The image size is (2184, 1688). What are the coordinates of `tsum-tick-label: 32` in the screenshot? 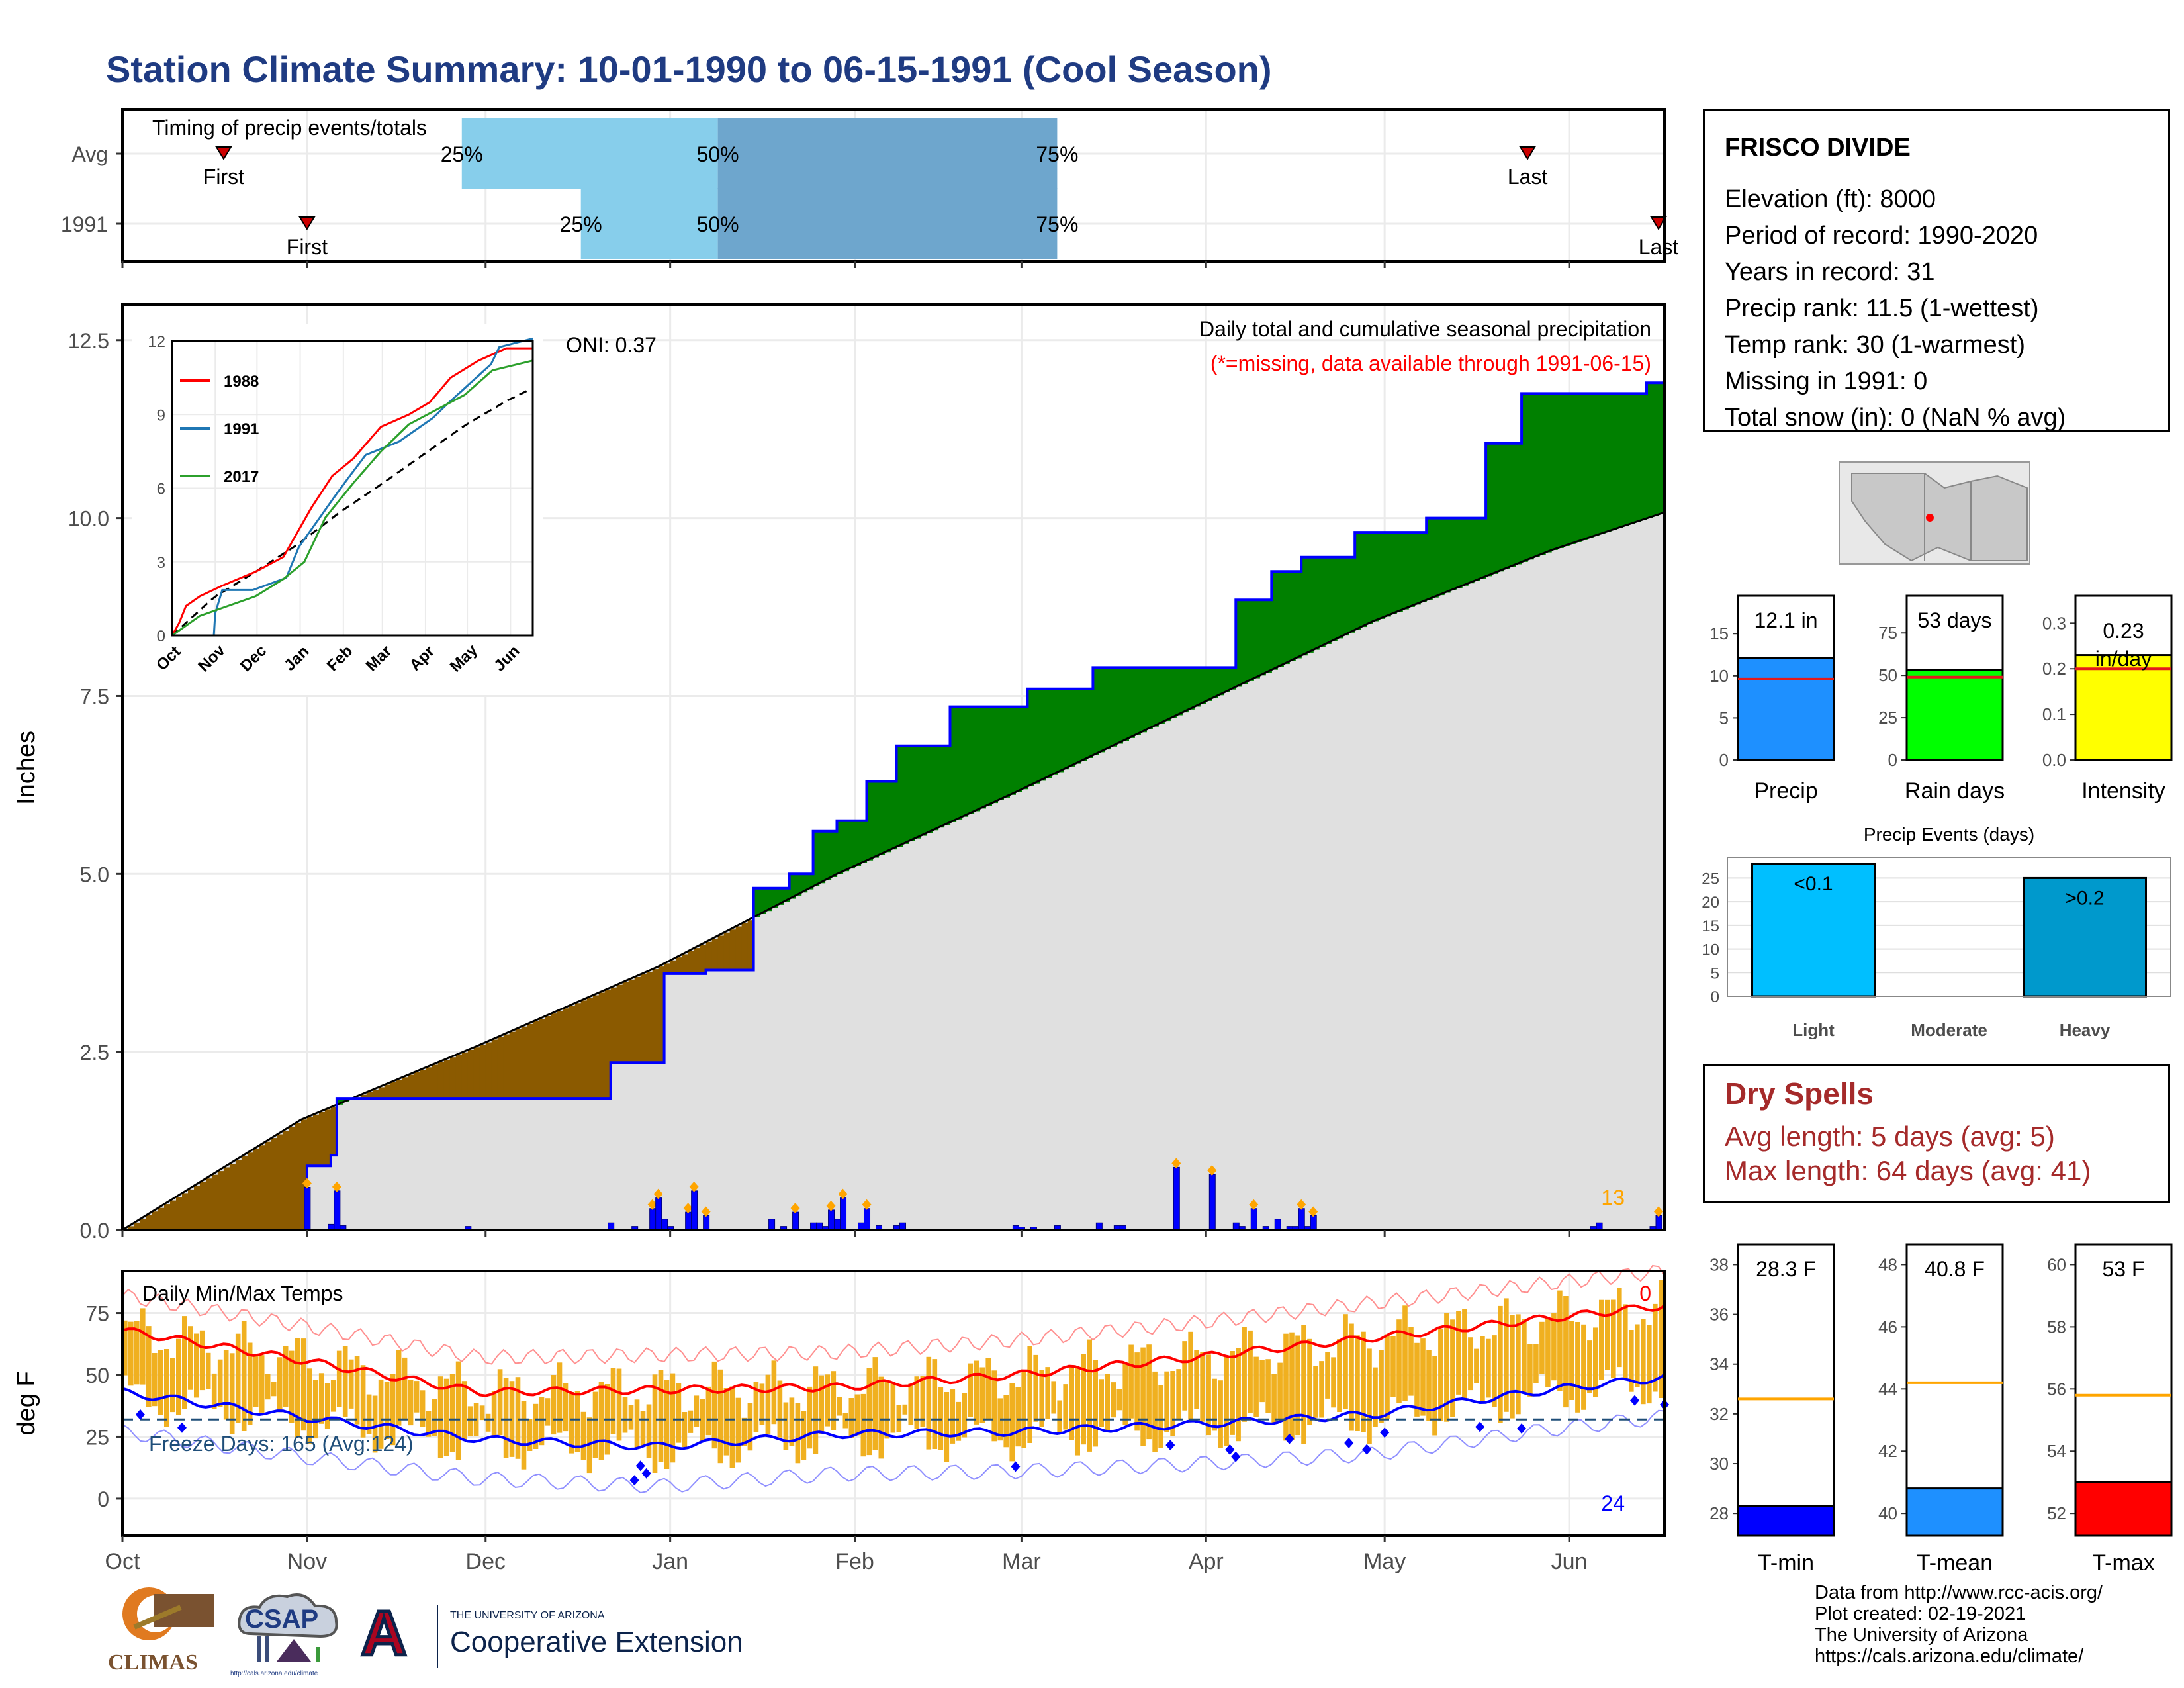 It's located at (1719, 1414).